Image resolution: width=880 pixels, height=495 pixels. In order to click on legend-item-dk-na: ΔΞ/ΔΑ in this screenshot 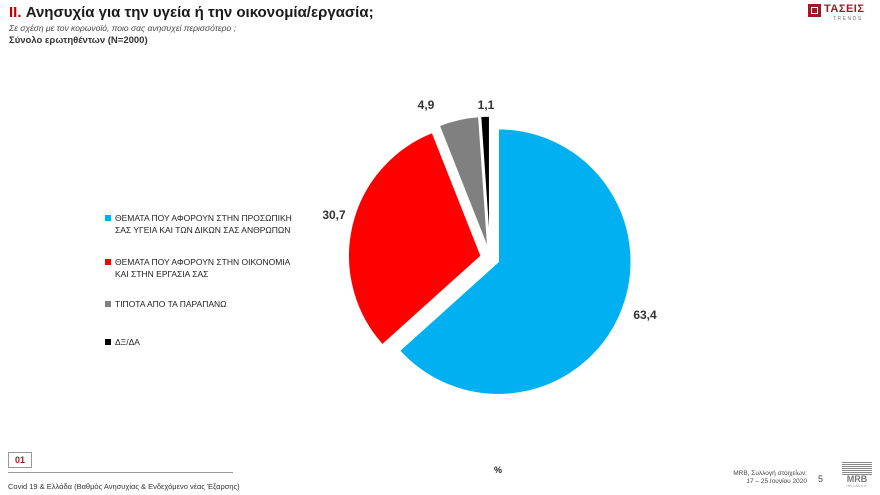, I will do `click(205, 342)`.